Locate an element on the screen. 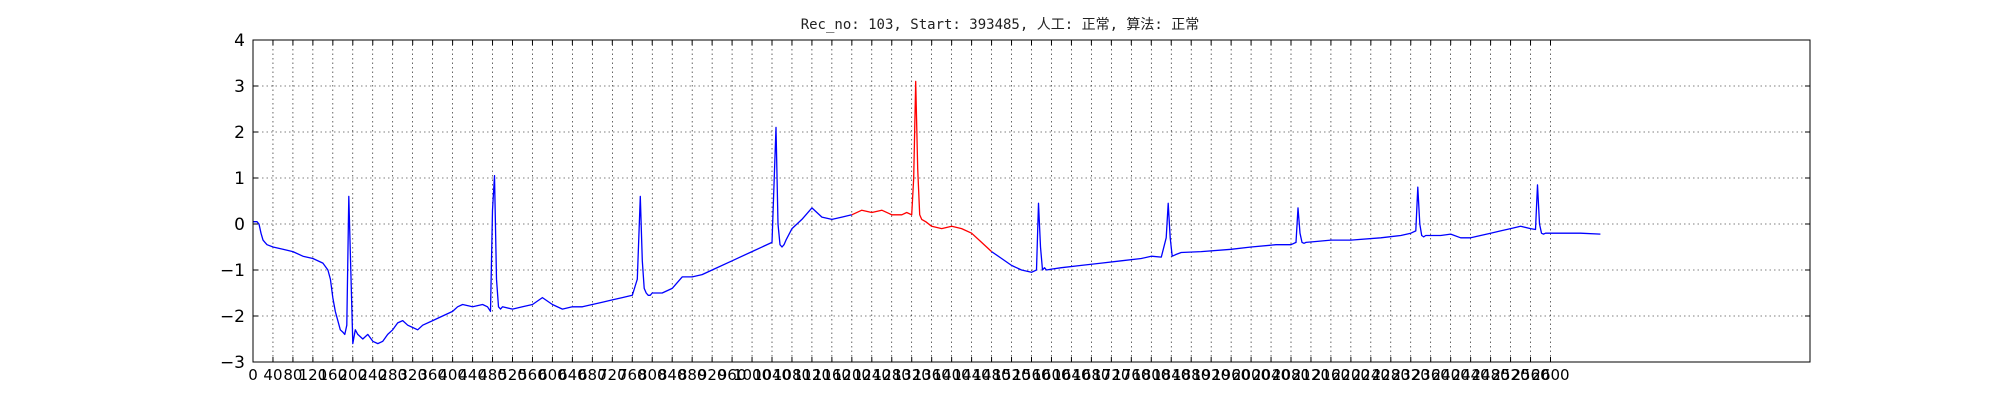 This screenshot has width=2000, height=405. x-tick-label: 80 is located at coordinates (292, 375).